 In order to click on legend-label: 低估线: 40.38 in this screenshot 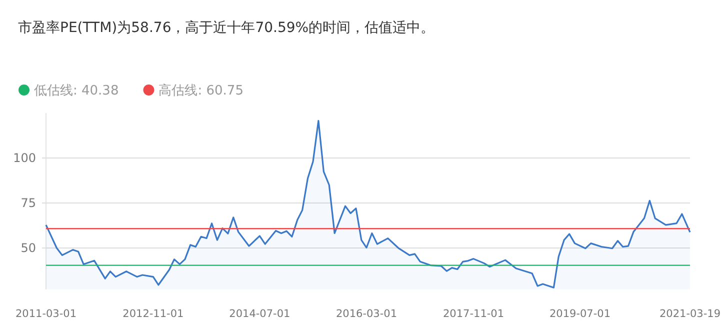, I will do `click(76, 91)`.